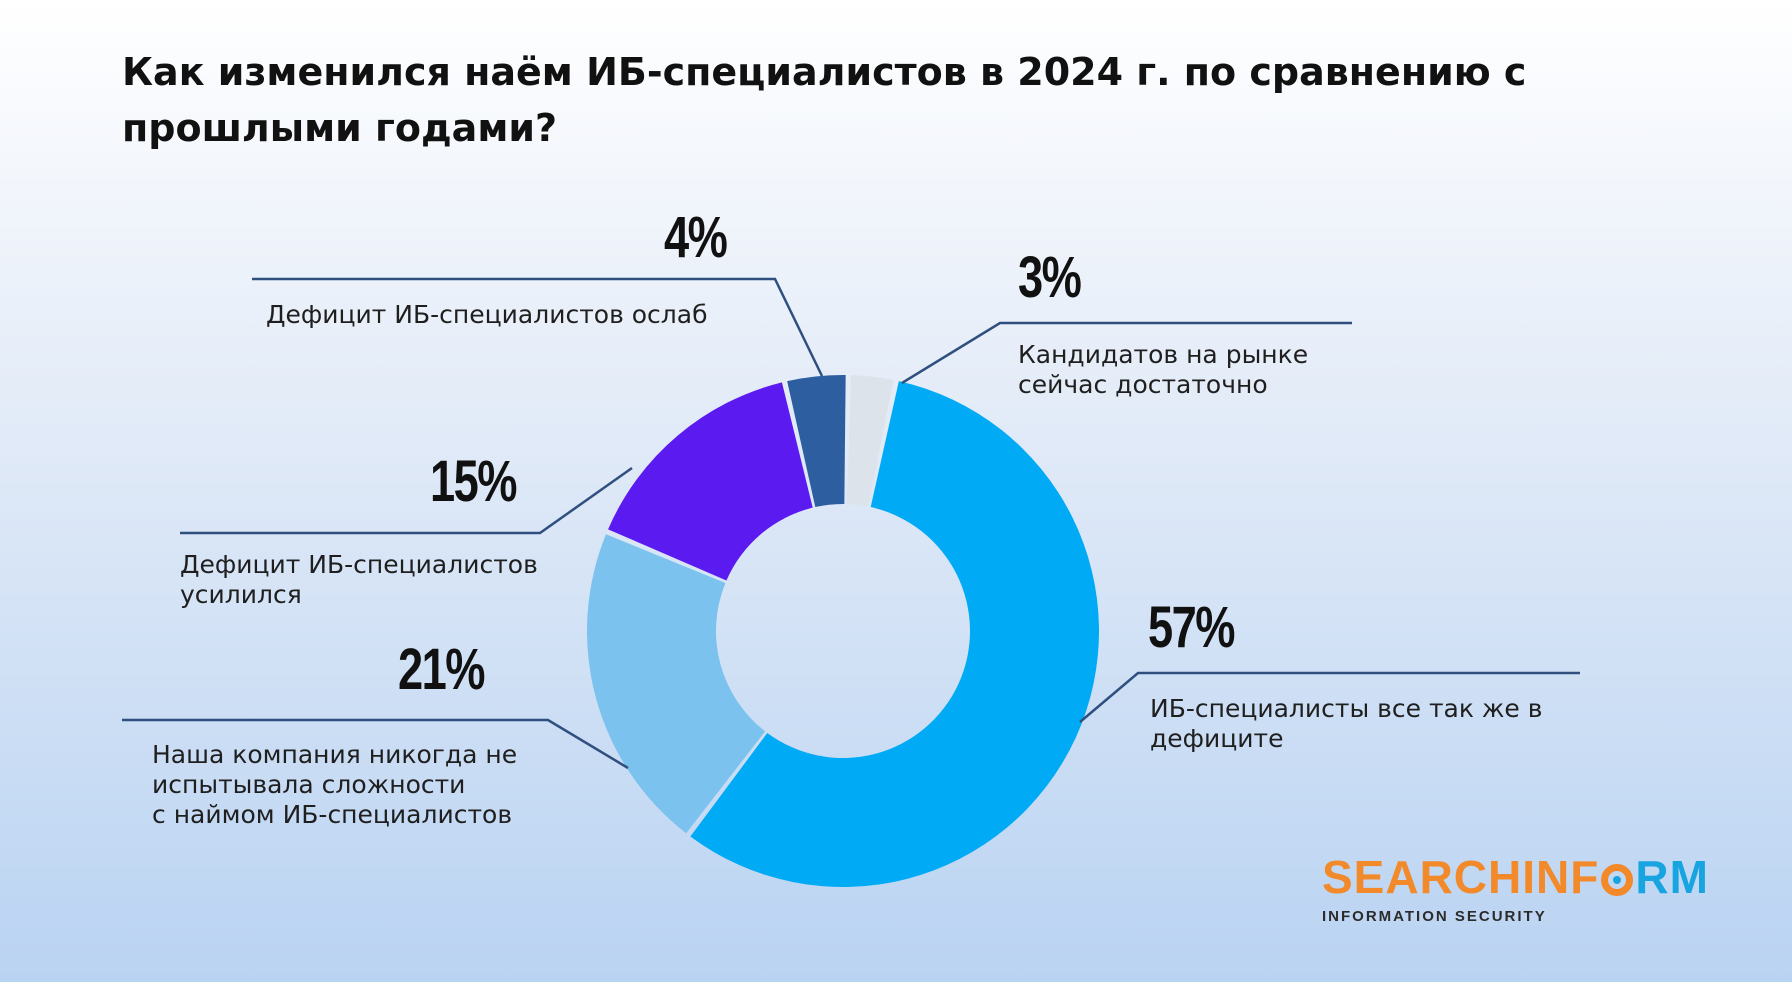  Describe the element at coordinates (441, 669) in the screenshot. I see `pct-label-21: 21%` at that location.